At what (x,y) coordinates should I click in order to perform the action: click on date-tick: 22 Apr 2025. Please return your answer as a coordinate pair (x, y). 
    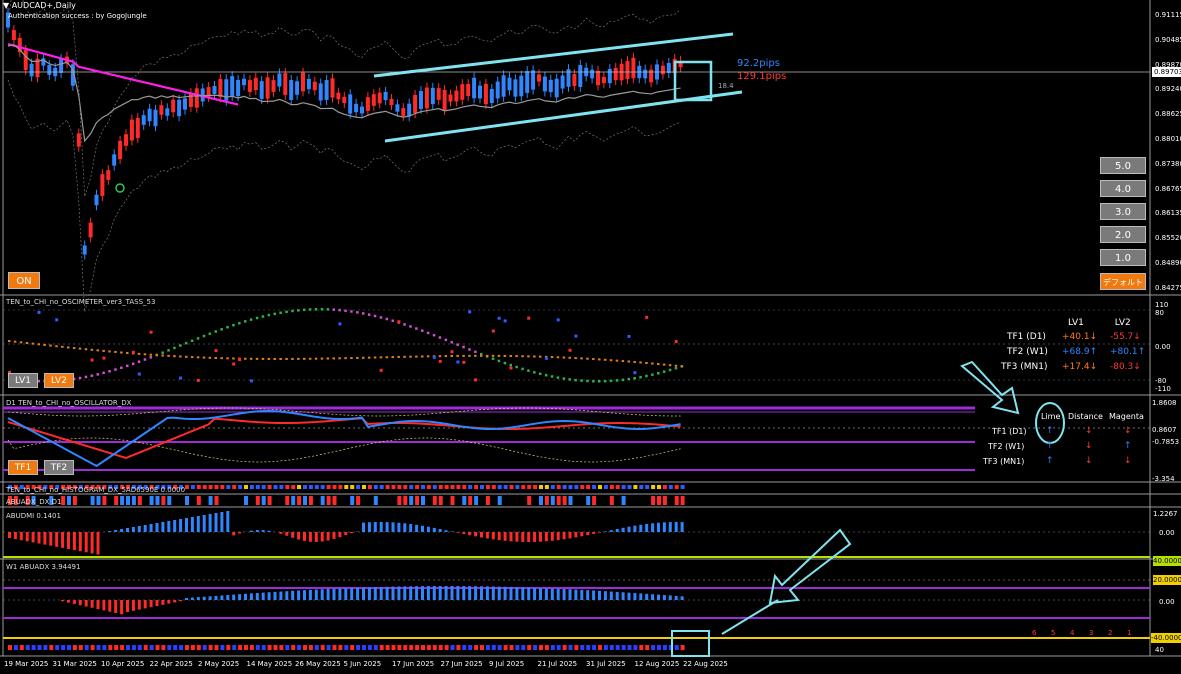
    Looking at the image, I should click on (171, 664).